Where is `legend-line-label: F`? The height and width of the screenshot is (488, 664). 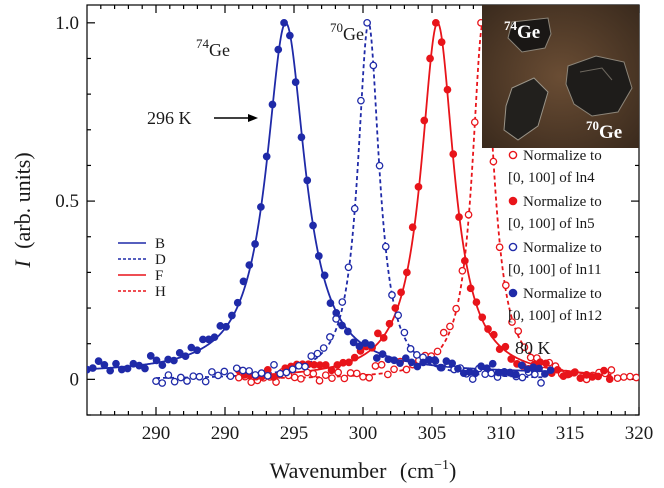
legend-line-label: F is located at coordinates (159, 276).